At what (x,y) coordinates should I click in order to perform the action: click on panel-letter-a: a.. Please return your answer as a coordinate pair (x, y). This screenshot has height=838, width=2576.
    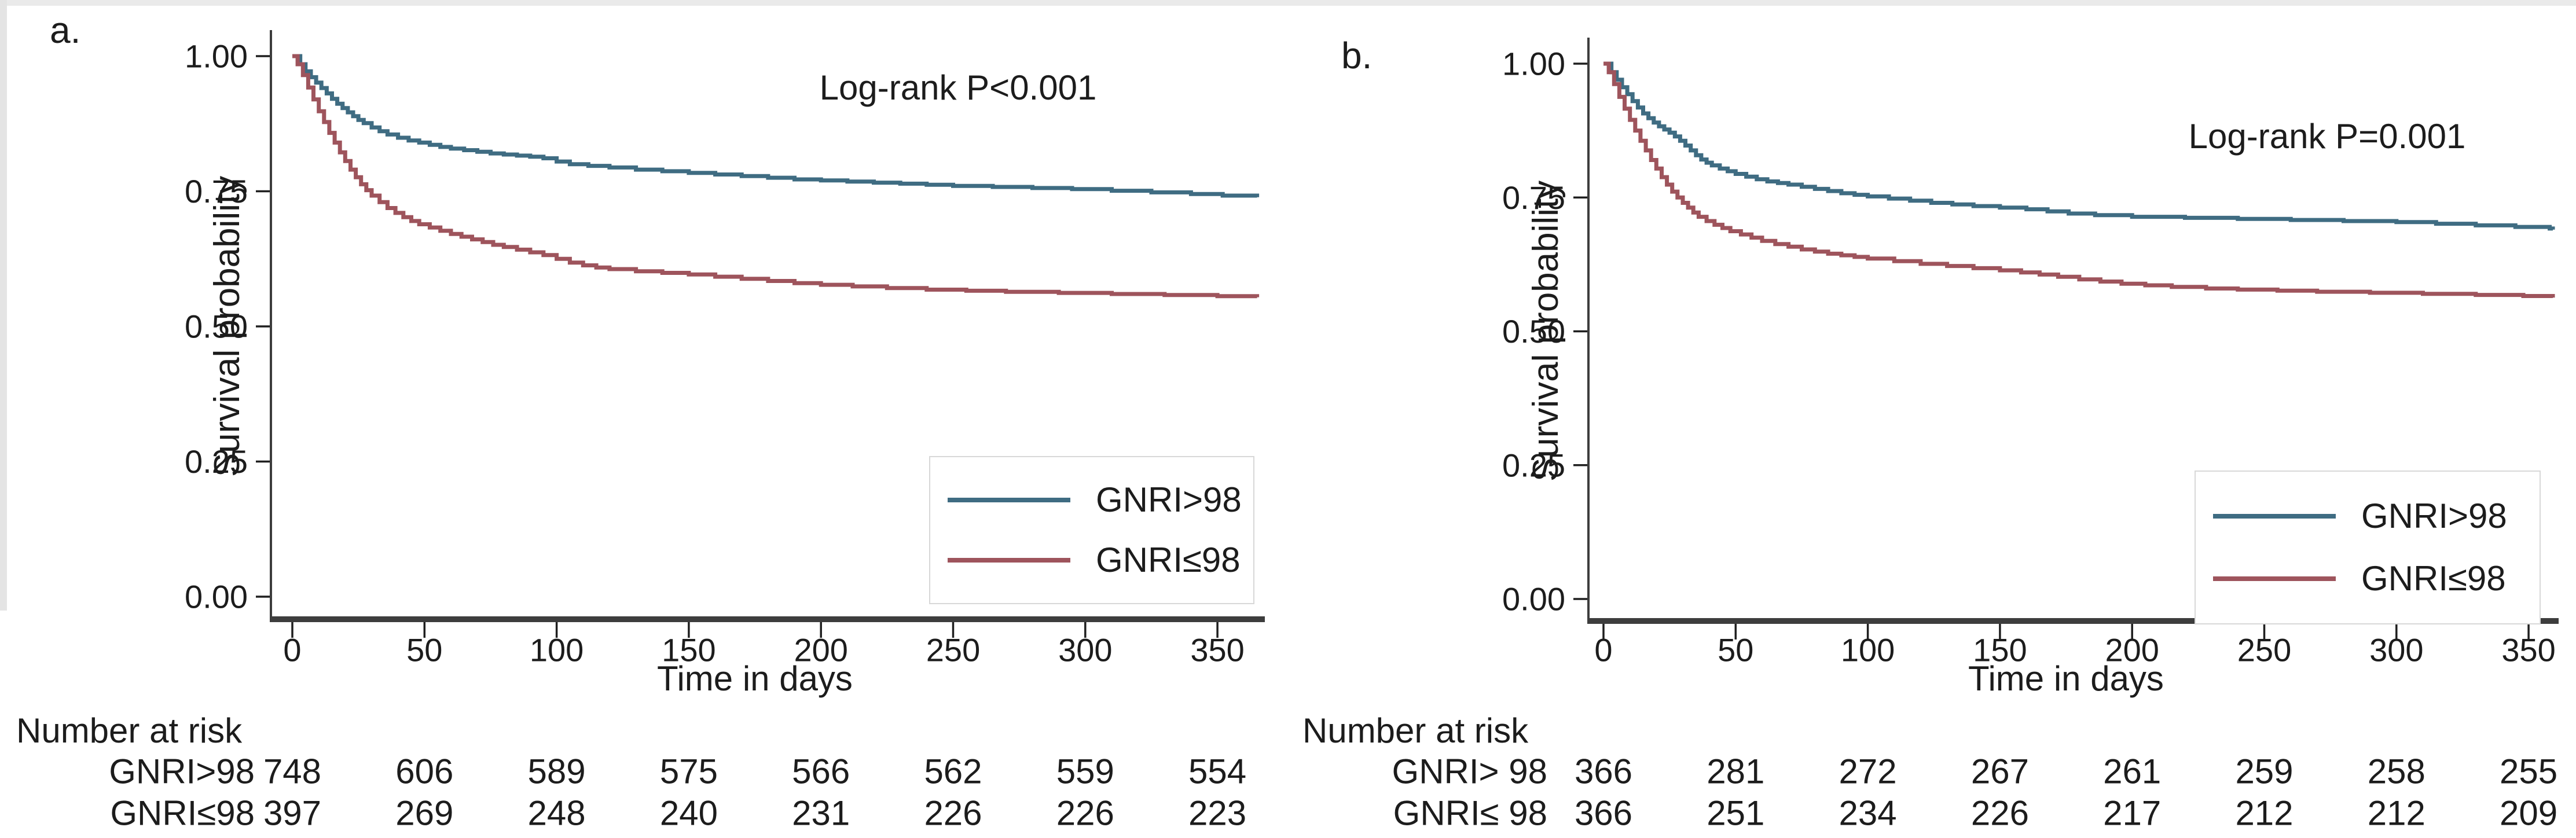
    Looking at the image, I should click on (65, 30).